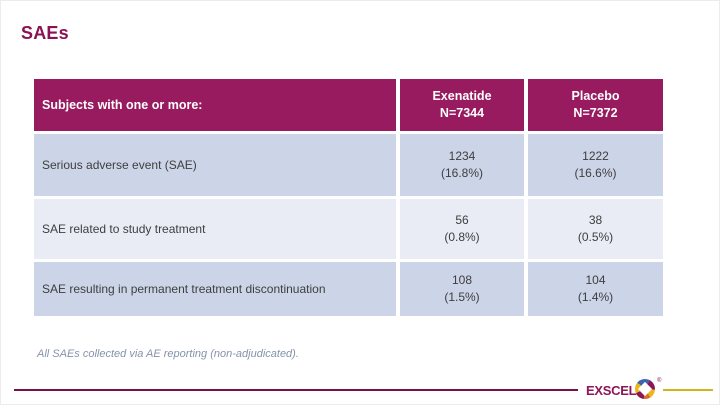 The height and width of the screenshot is (405, 720). What do you see at coordinates (645, 389) in the screenshot?
I see `exscel-logo-icon` at bounding box center [645, 389].